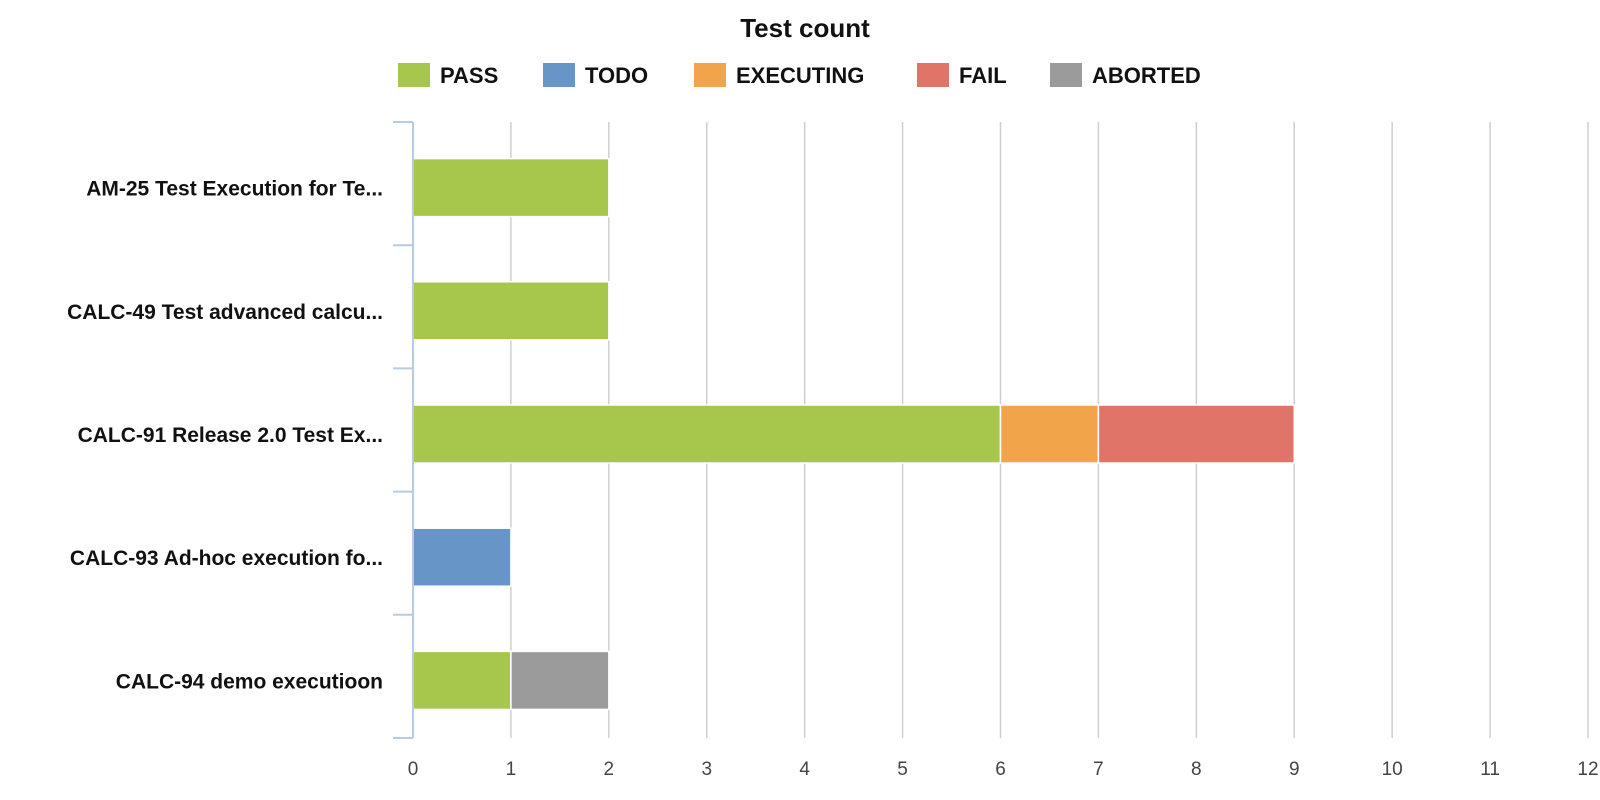 The width and height of the screenshot is (1600, 800). Describe the element at coordinates (1049, 434) in the screenshot. I see `bar-segment-executing` at that location.